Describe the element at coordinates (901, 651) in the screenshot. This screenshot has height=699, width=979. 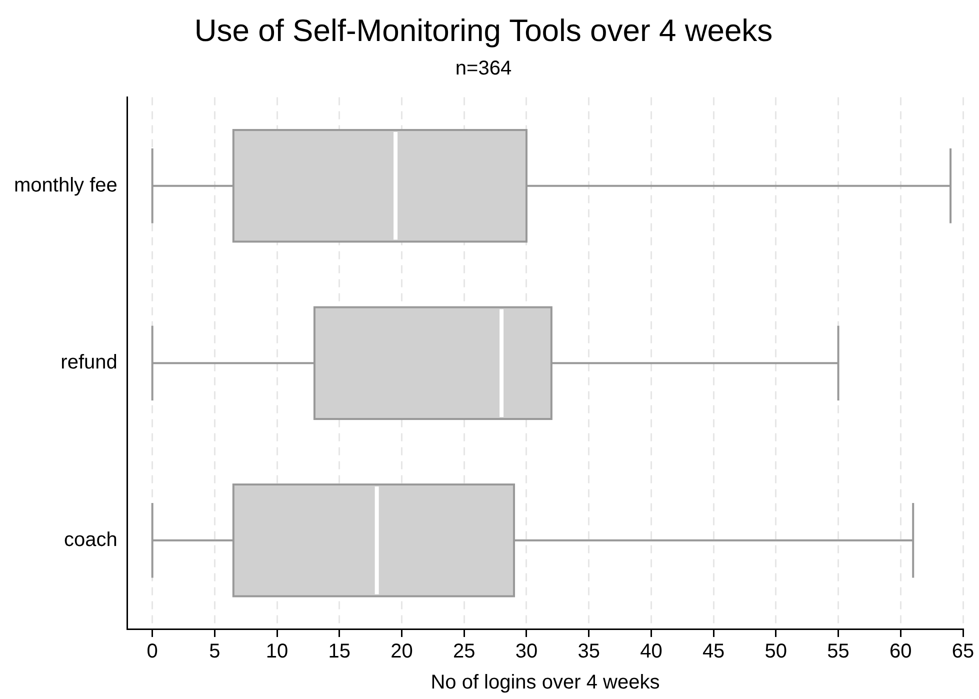
I see `x-tick-label: 60` at that location.